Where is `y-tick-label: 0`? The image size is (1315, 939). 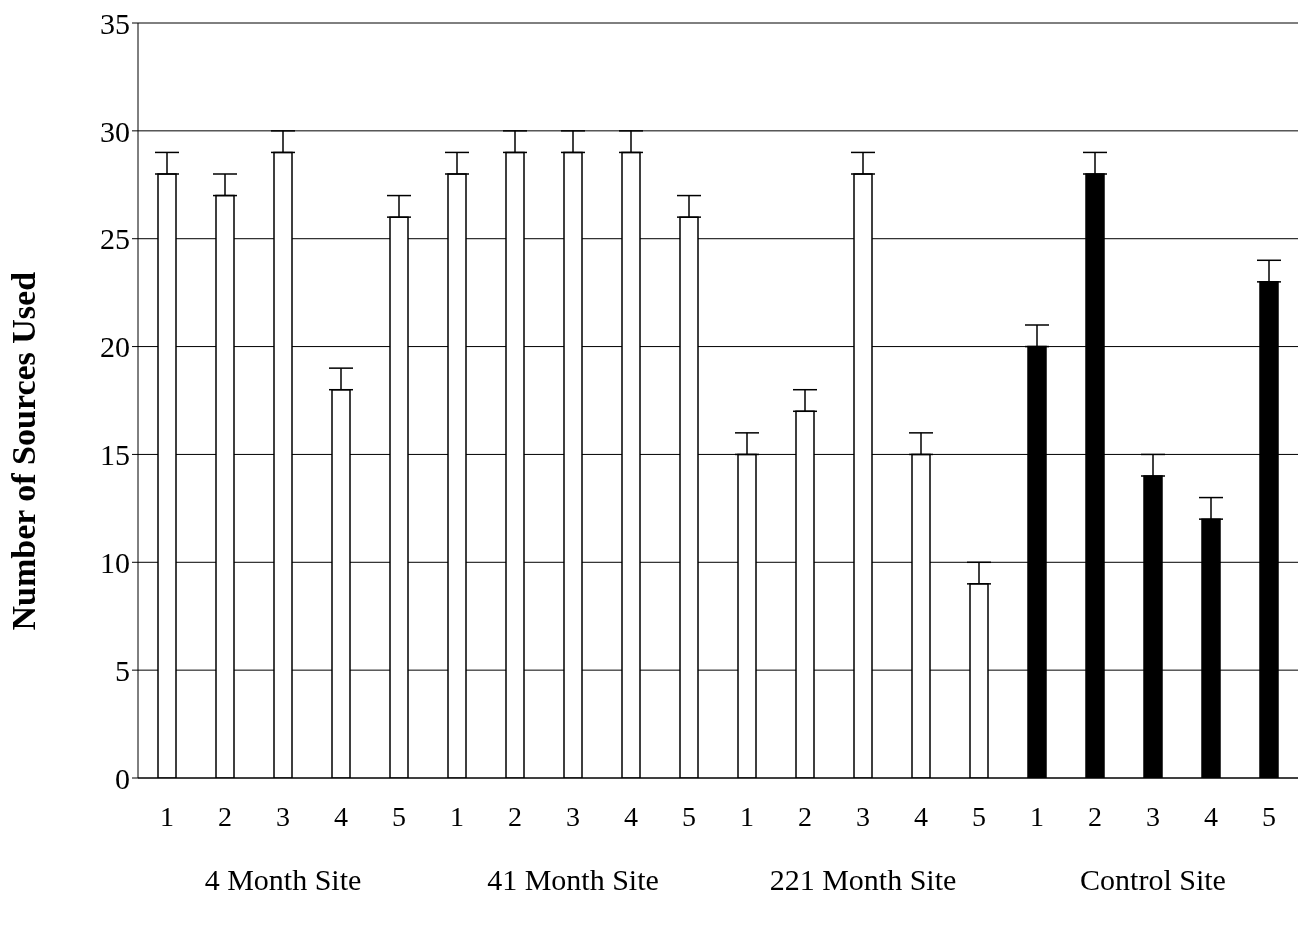
y-tick-label: 0 is located at coordinates (122, 778).